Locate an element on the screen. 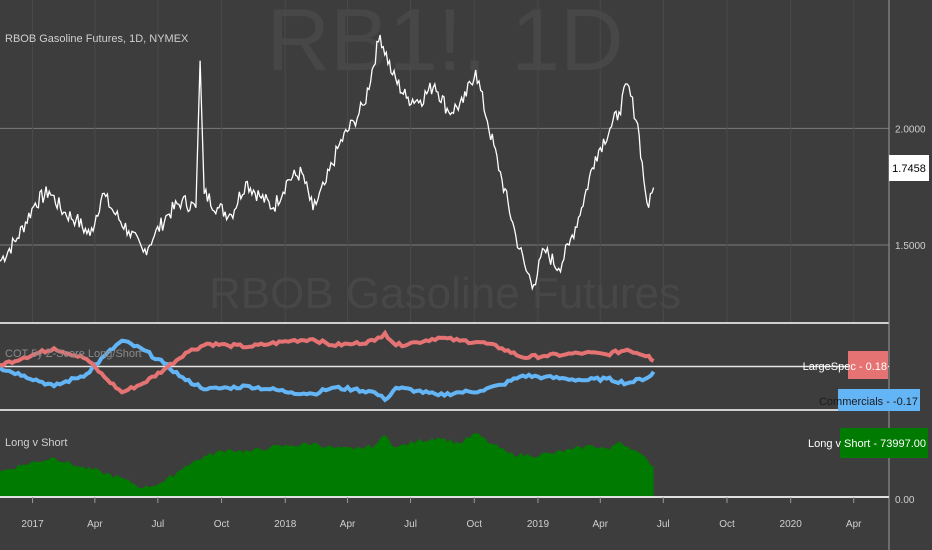 The height and width of the screenshot is (550, 932). price-axis-tick-label: 1.5000 is located at coordinates (910, 246).